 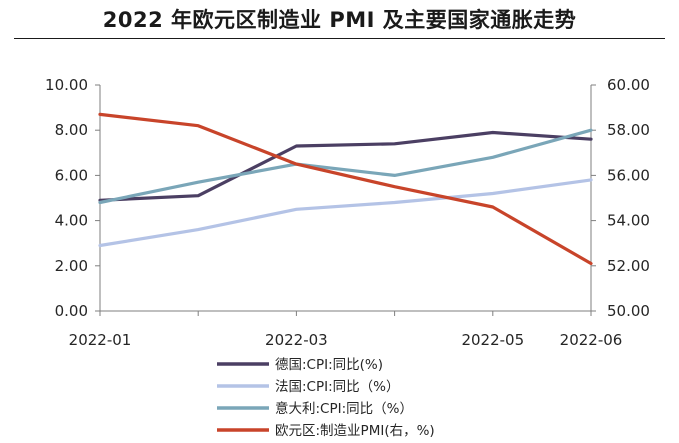 I want to click on title-underline, so click(x=339, y=38).